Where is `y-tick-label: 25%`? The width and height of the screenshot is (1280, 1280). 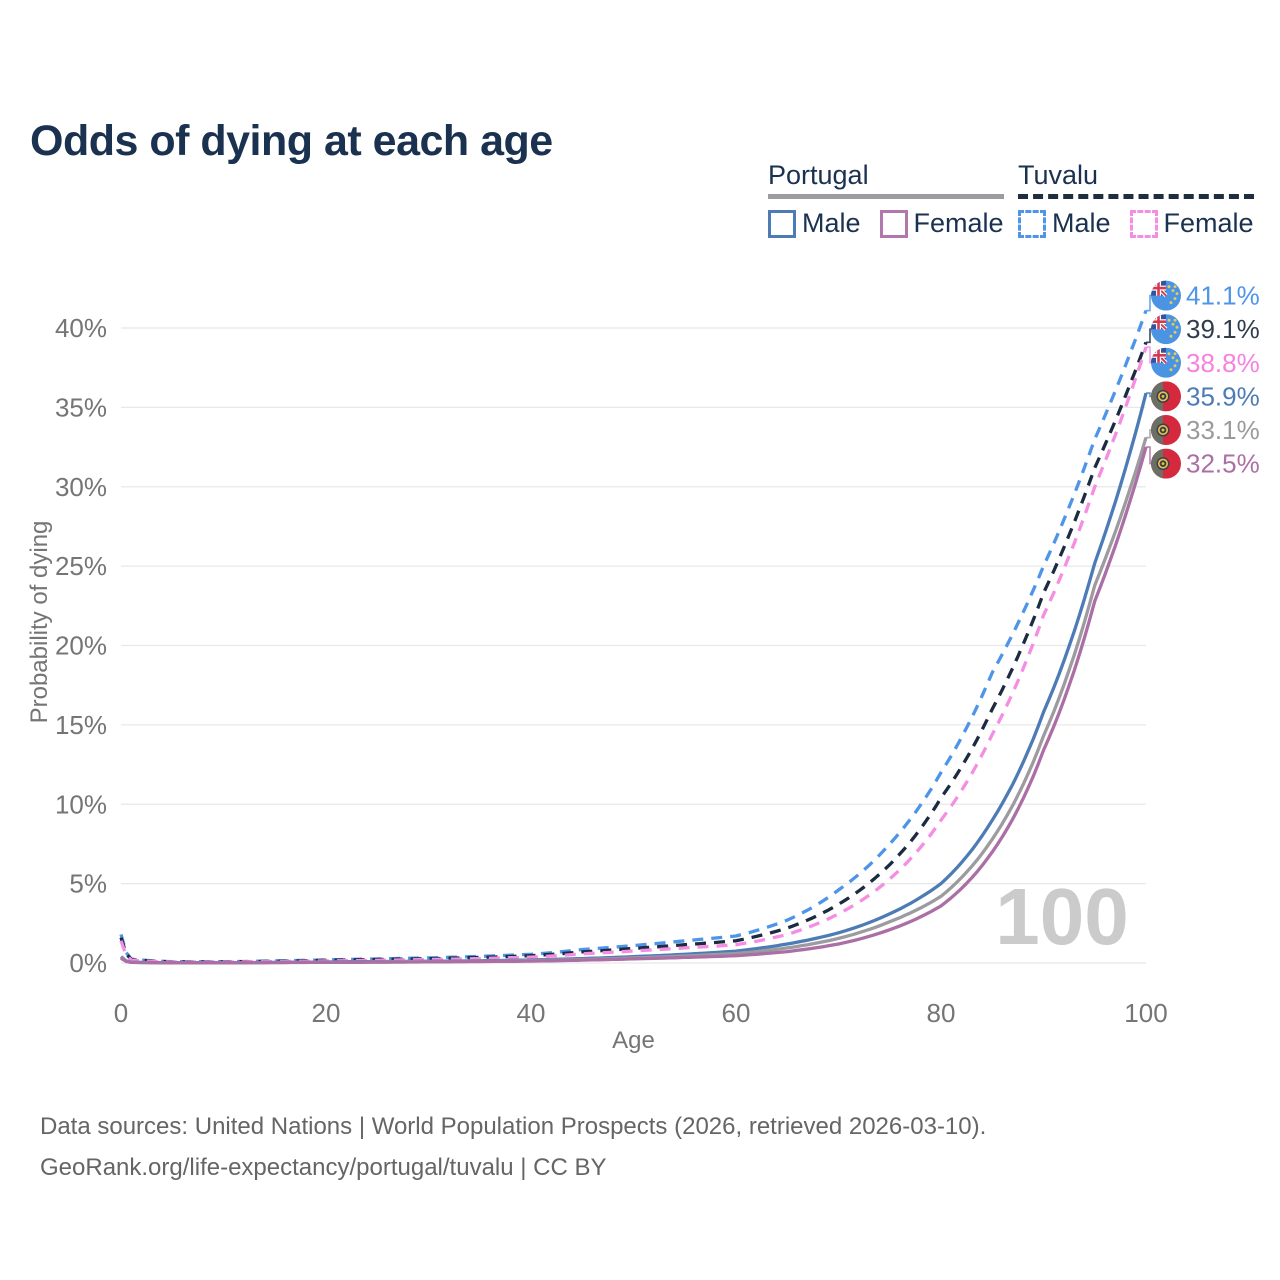 y-tick-label: 25% is located at coordinates (81, 566).